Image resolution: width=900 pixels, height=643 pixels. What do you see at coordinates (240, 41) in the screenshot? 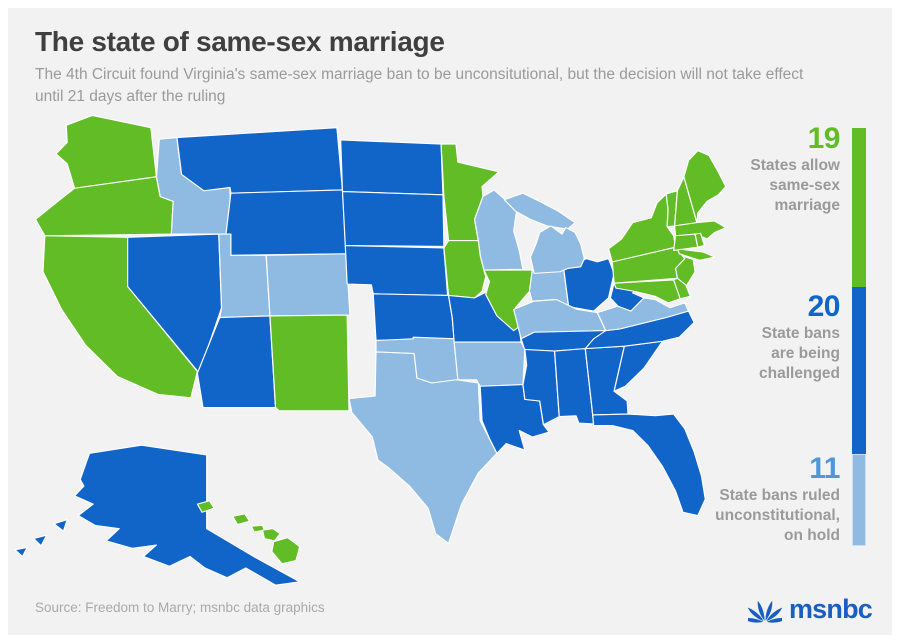
I see `page-title: The state of same-sex marriage` at bounding box center [240, 41].